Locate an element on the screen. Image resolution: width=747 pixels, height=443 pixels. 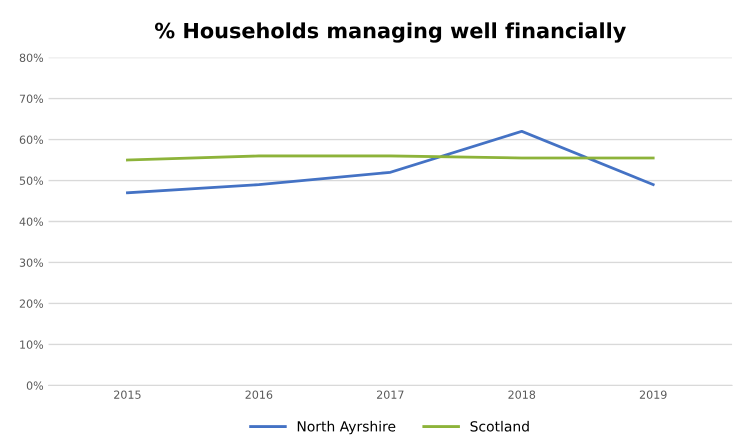
y-tick-label: 30% is located at coordinates (32, 262).